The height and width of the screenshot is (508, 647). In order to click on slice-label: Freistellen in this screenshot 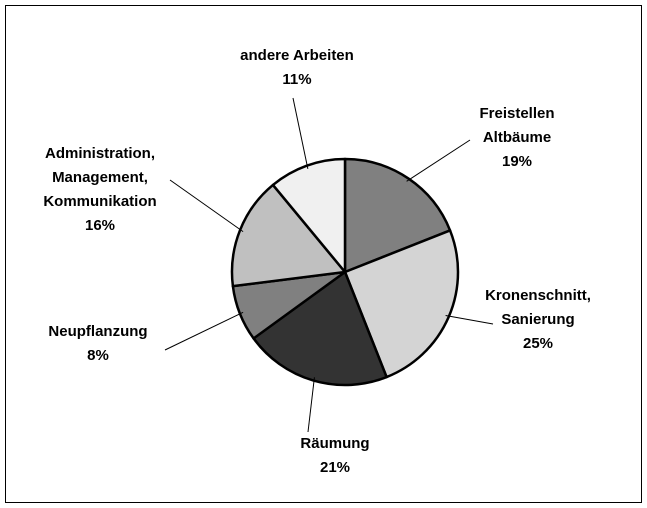, I will do `click(516, 113)`.